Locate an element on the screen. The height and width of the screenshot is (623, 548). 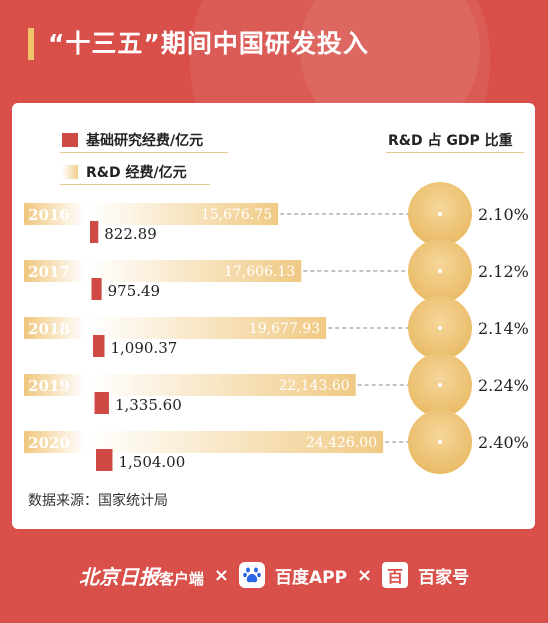
legend-rd-gdp-ratio: R&D 占 GDP 比重 is located at coordinates (450, 141).